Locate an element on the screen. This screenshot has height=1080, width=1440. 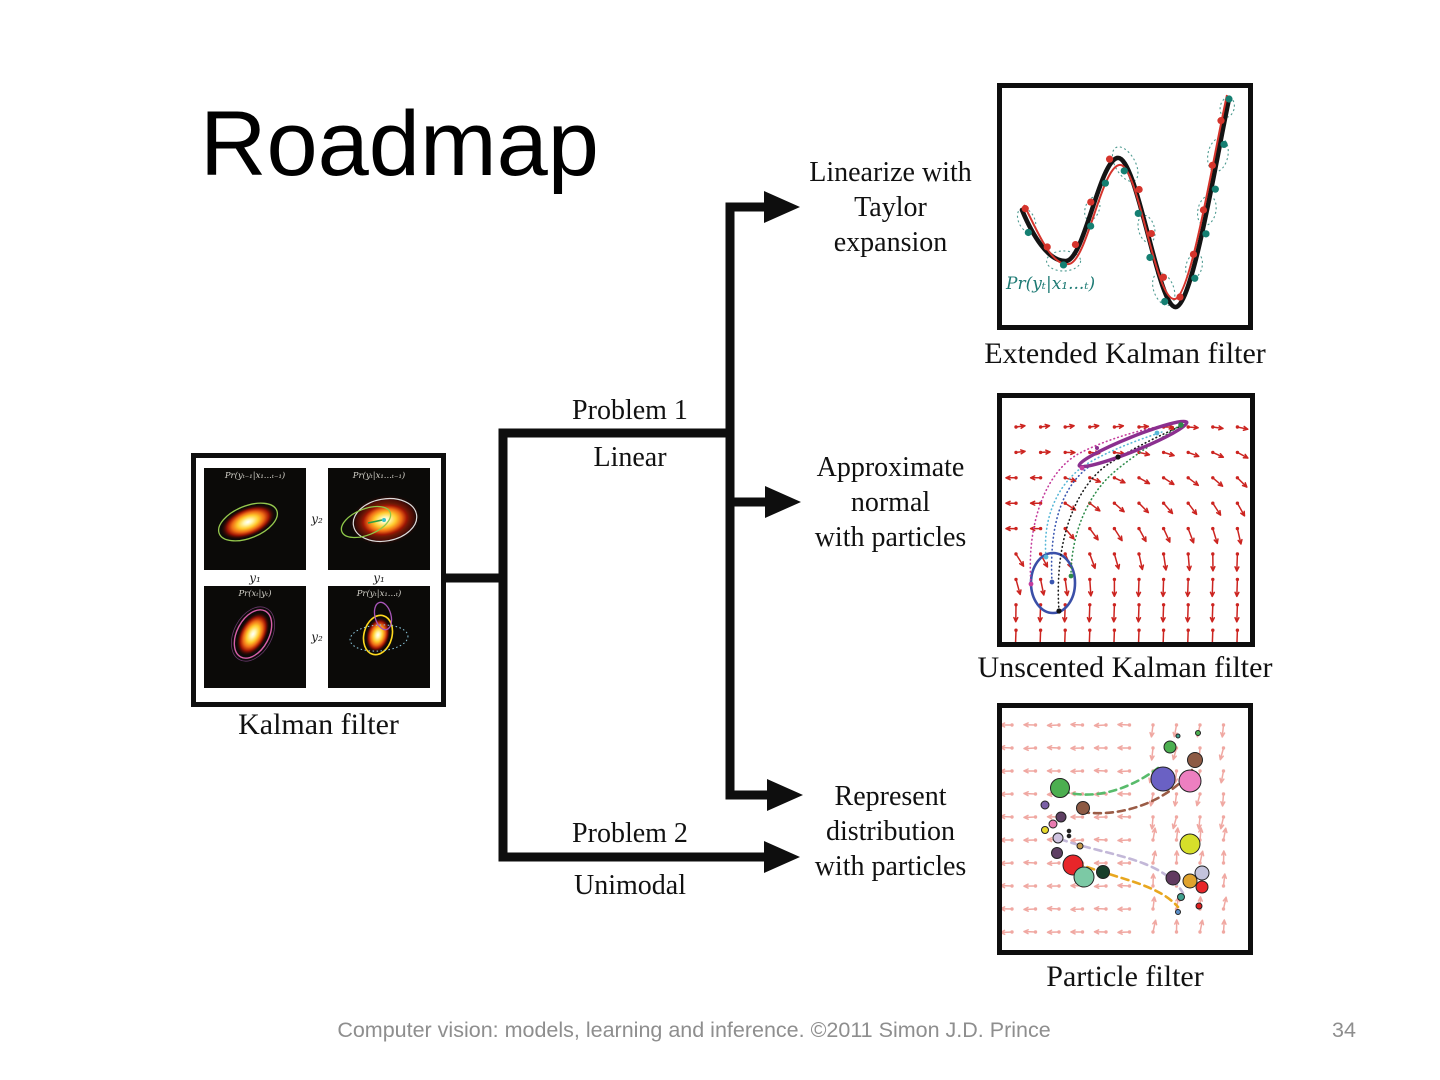
flow-arrow4-head is located at coordinates (782, 857).